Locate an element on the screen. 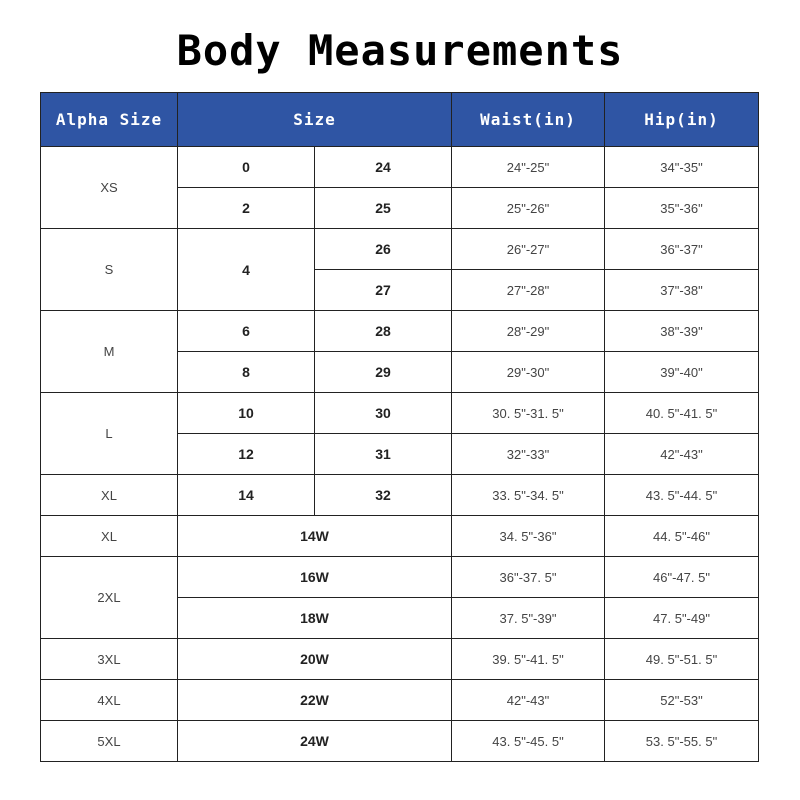 The width and height of the screenshot is (800, 800). hip-cell: 39"-40" is located at coordinates (681, 372).